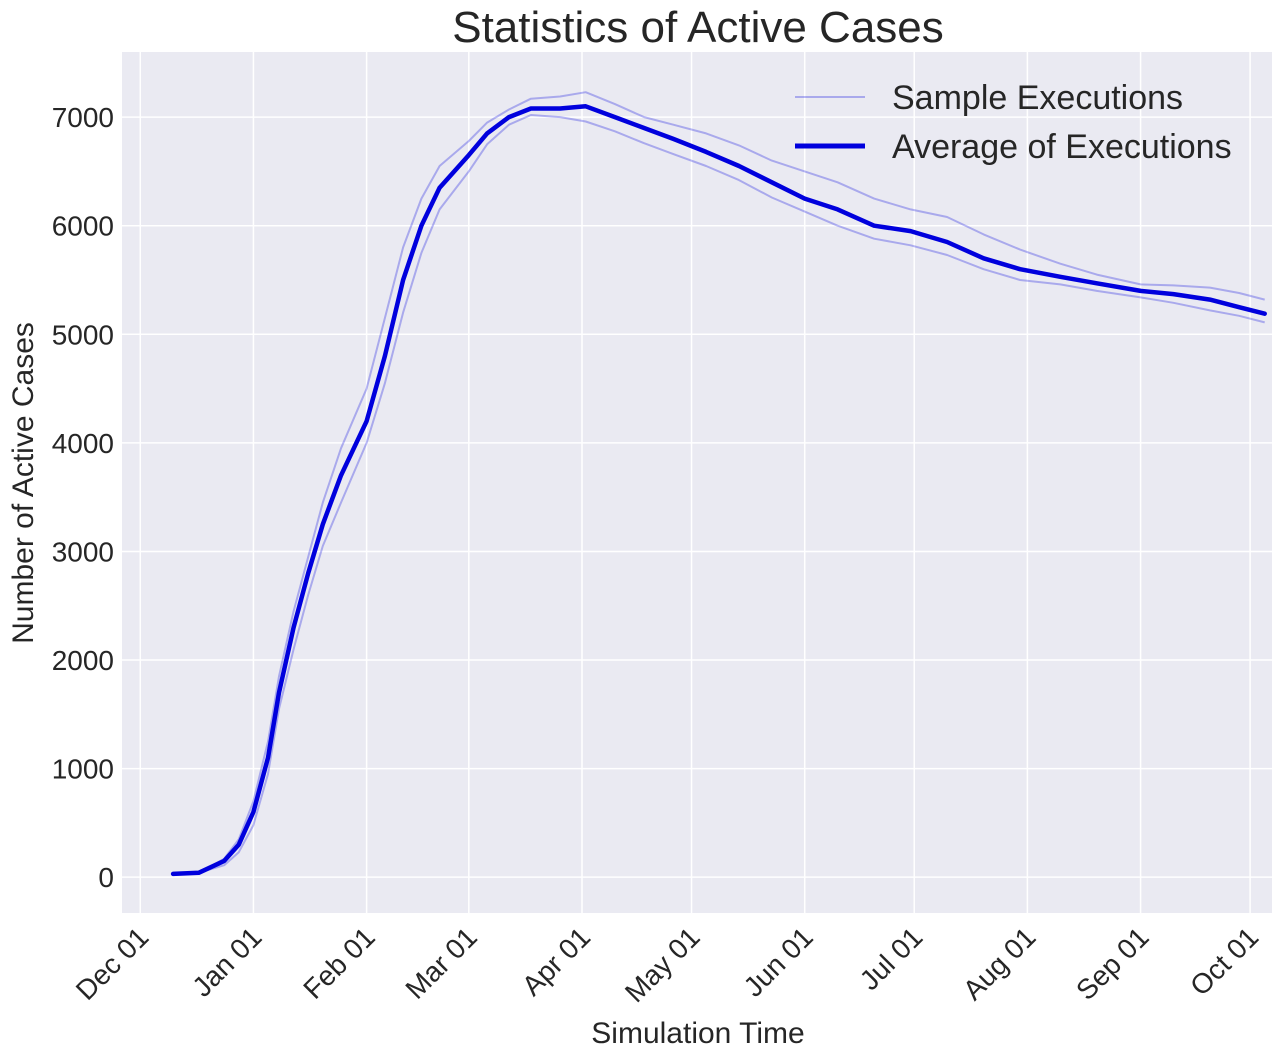  Describe the element at coordinates (83, 226) in the screenshot. I see `y-tick-label: 6000` at that location.